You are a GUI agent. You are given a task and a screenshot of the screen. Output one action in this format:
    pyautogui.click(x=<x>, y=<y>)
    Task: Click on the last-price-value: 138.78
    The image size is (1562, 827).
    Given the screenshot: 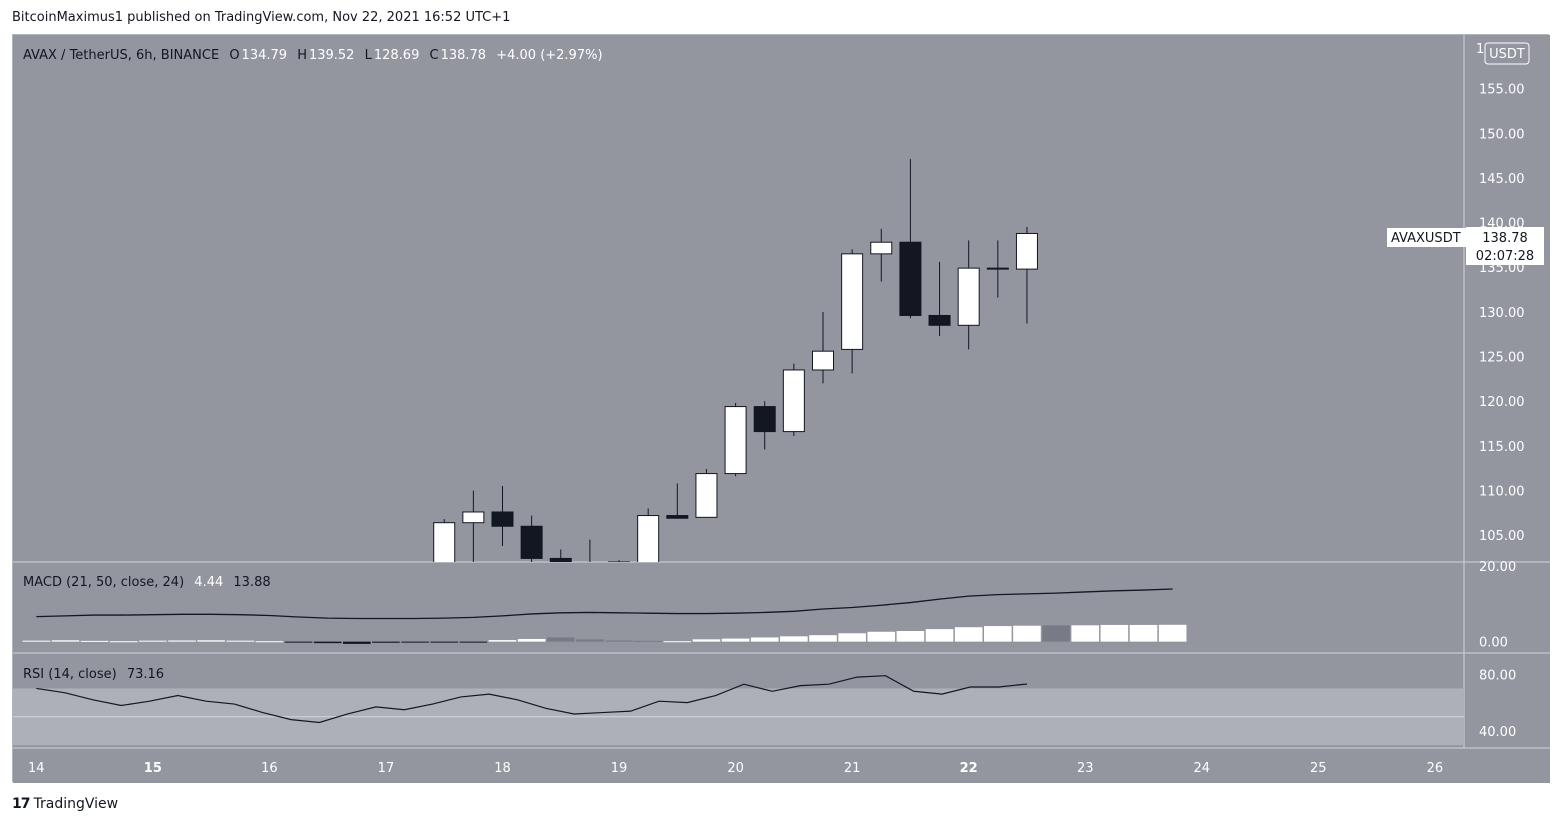 What is the action you would take?
    pyautogui.click(x=1505, y=238)
    